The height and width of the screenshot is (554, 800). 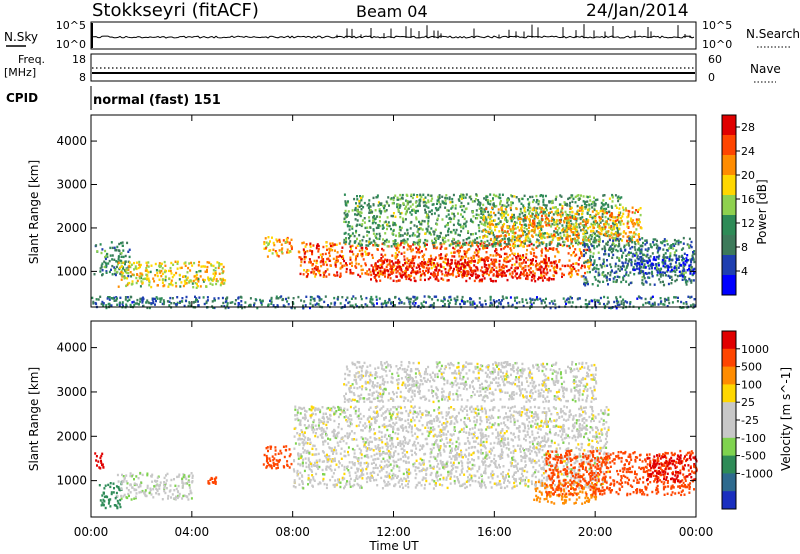 What do you see at coordinates (71, 228) in the screenshot?
I see `power-ytick-label-1: 2000` at bounding box center [71, 228].